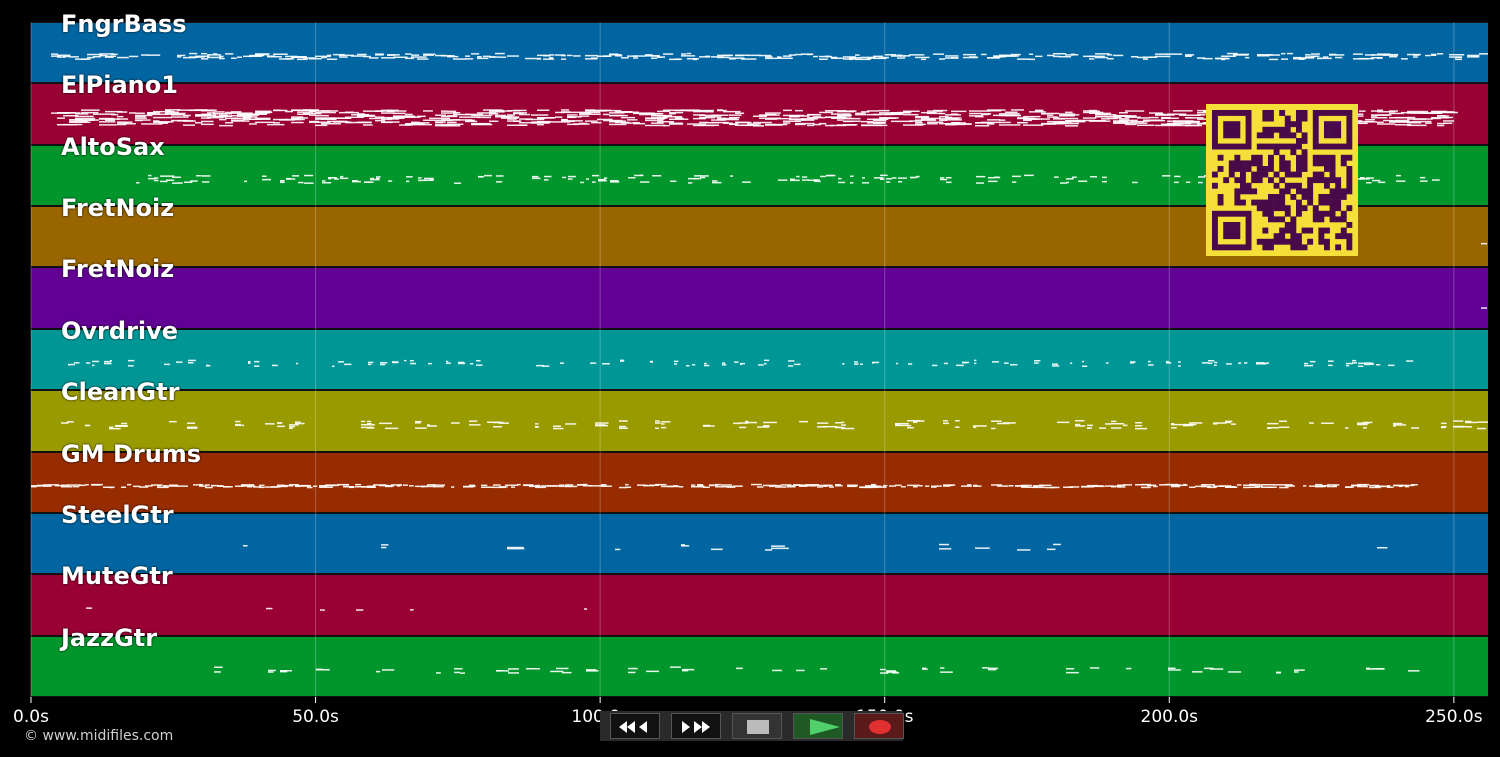 The width and height of the screenshot is (1500, 757). What do you see at coordinates (759, 47) in the screenshot?
I see `track-lane: FngrBass` at bounding box center [759, 47].